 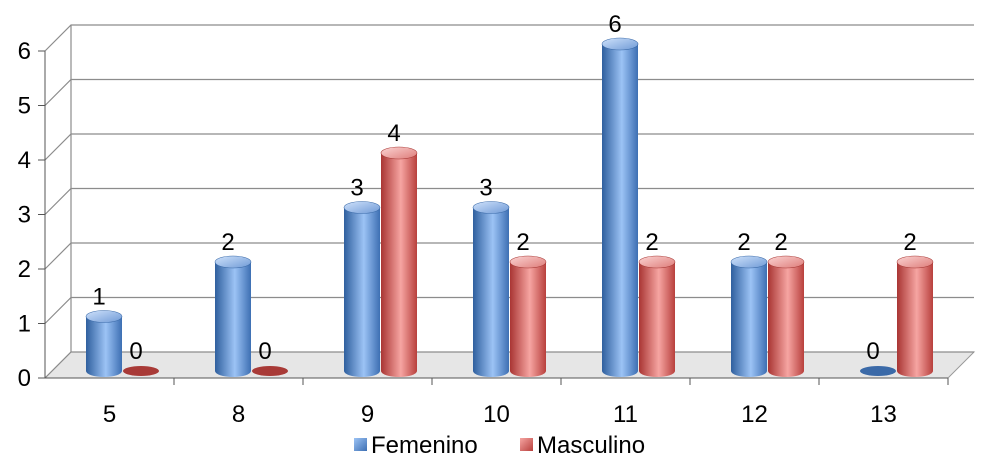 What do you see at coordinates (393, 133) in the screenshot?
I see `data-label: 4` at bounding box center [393, 133].